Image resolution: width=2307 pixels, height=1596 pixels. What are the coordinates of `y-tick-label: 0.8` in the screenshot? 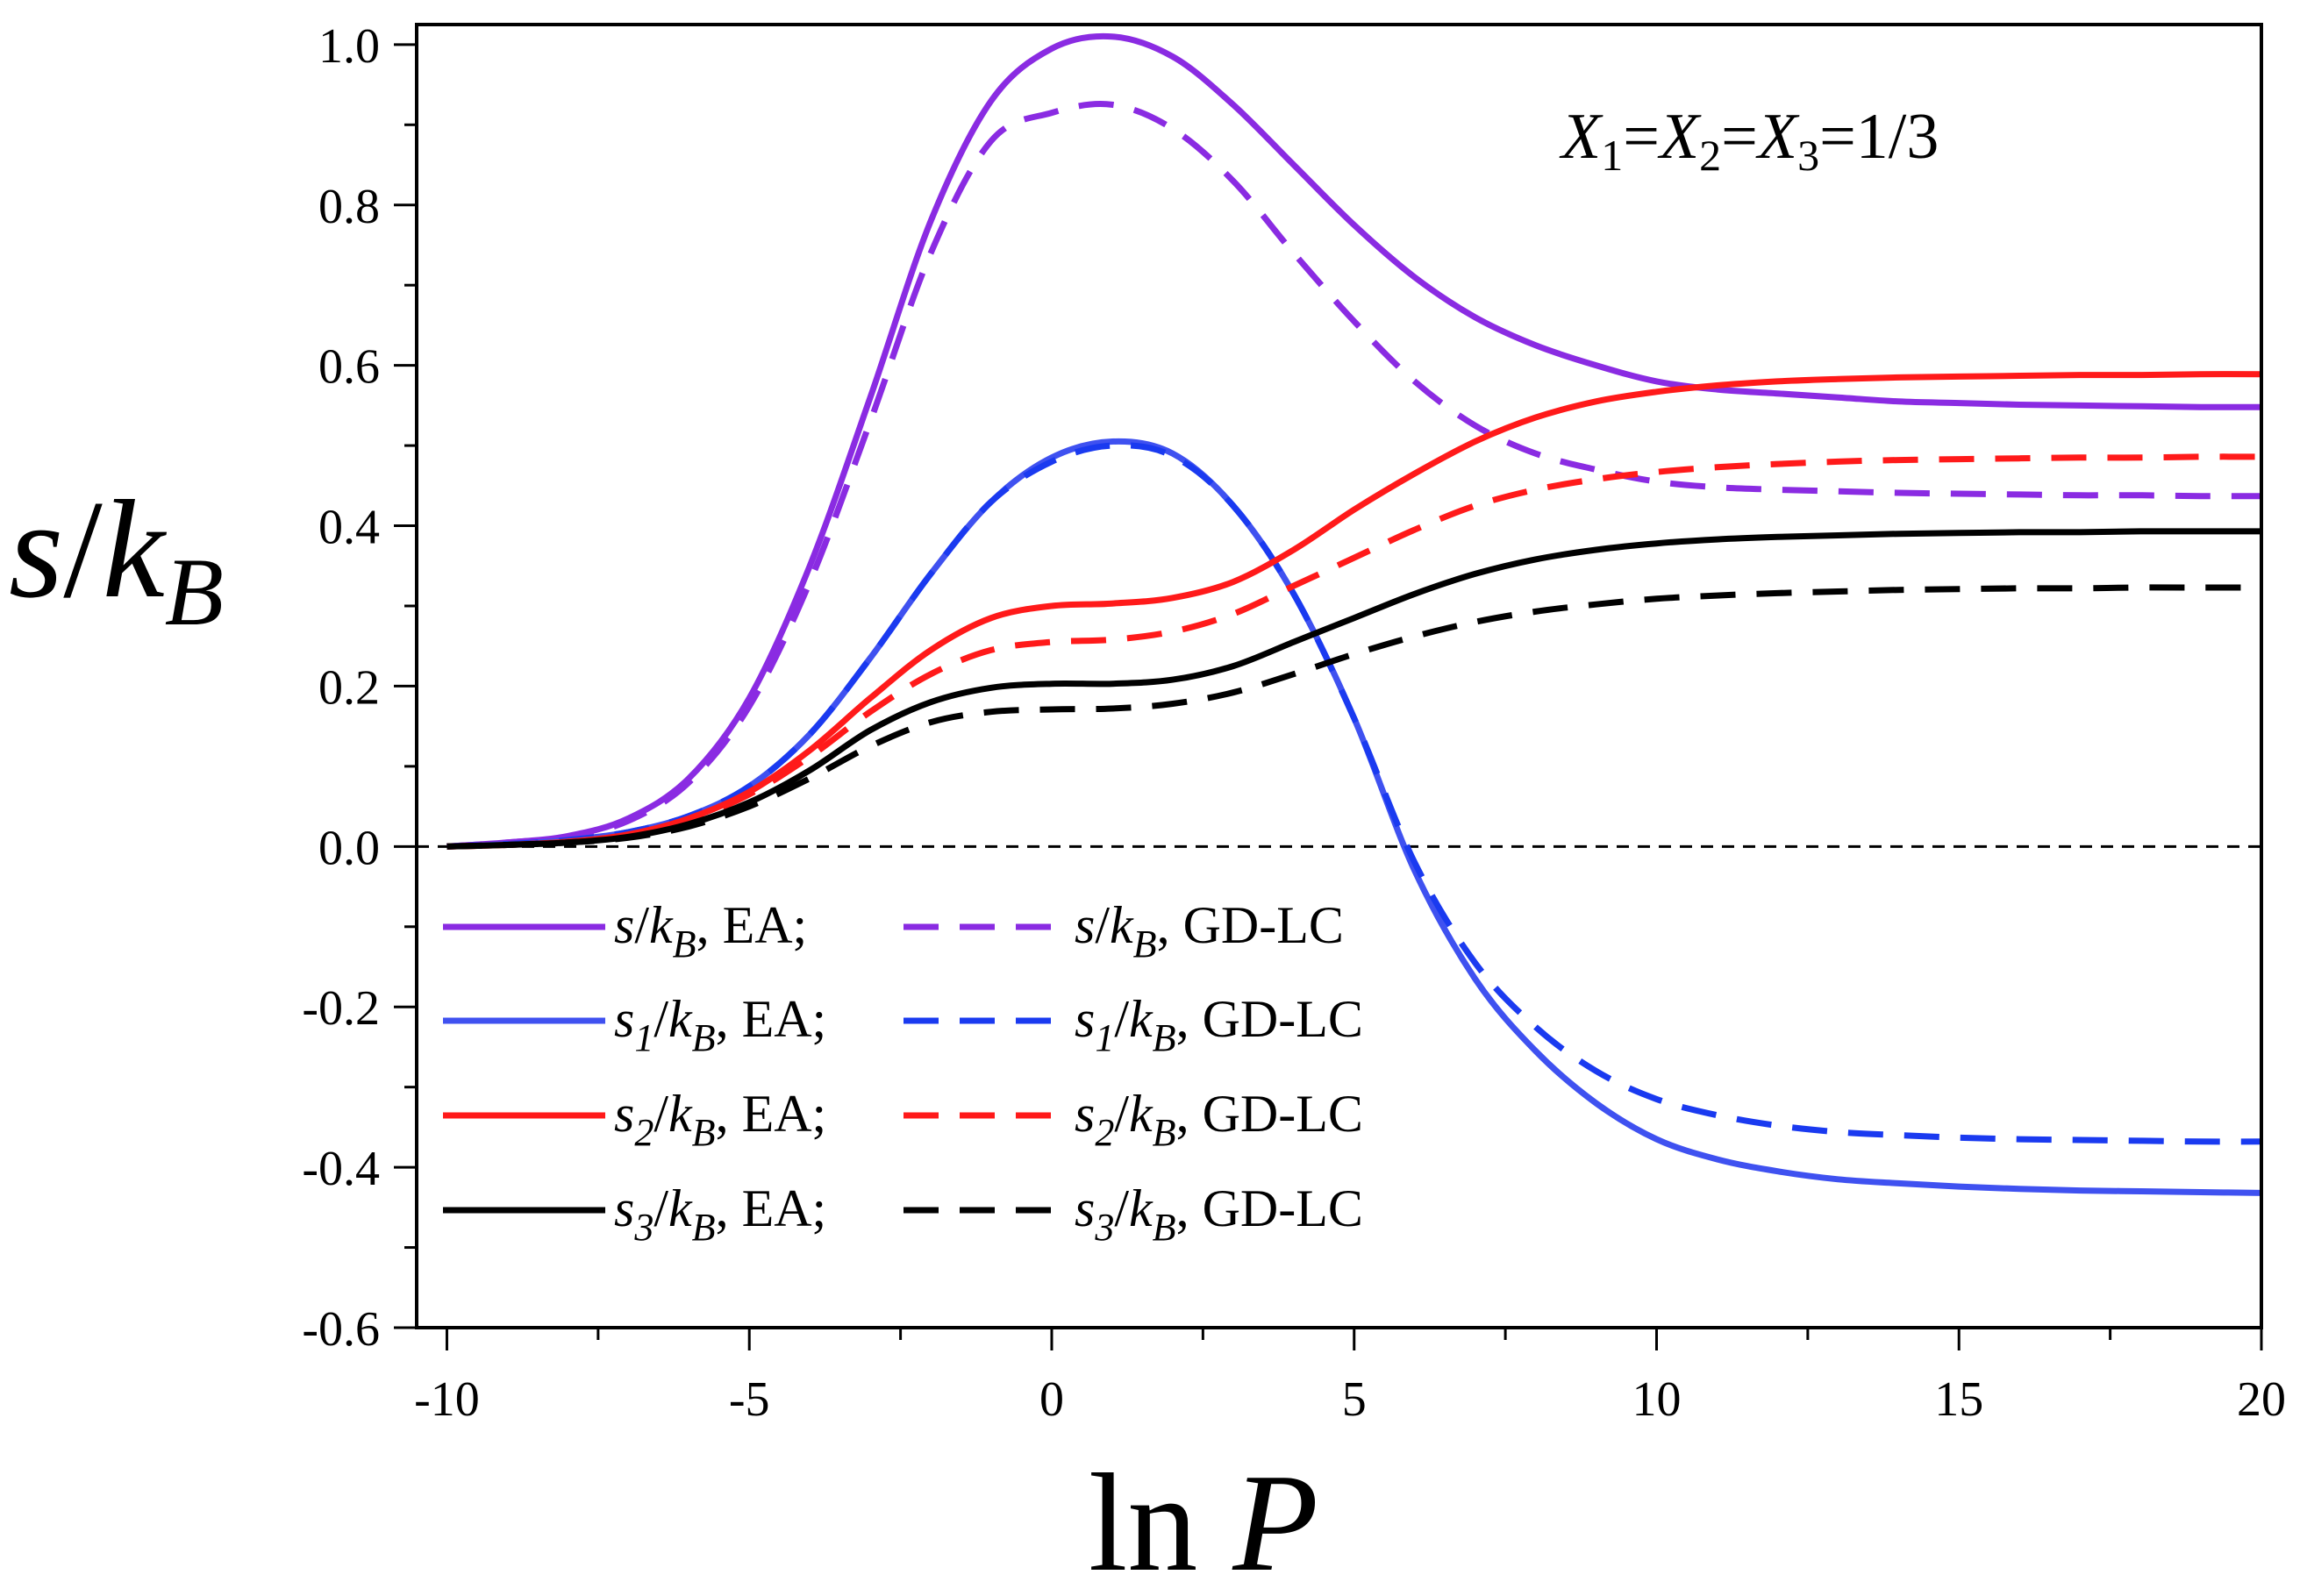 It's located at (349, 207).